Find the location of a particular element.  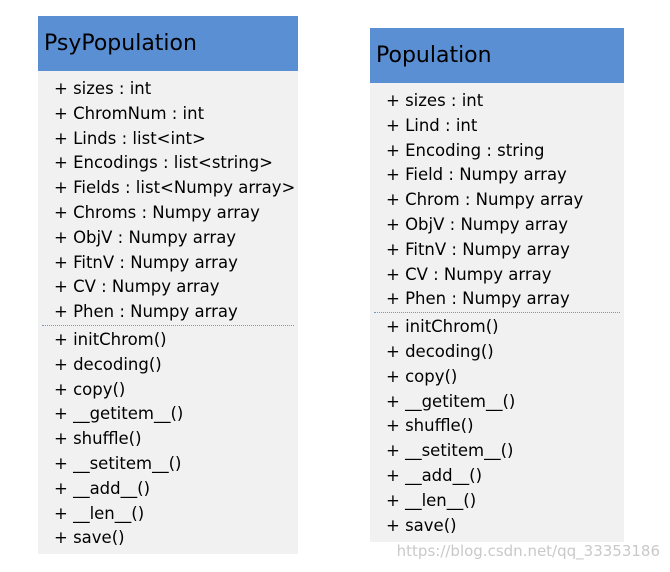

class-title-psypopulation: PsyPopulation is located at coordinates (168, 43).